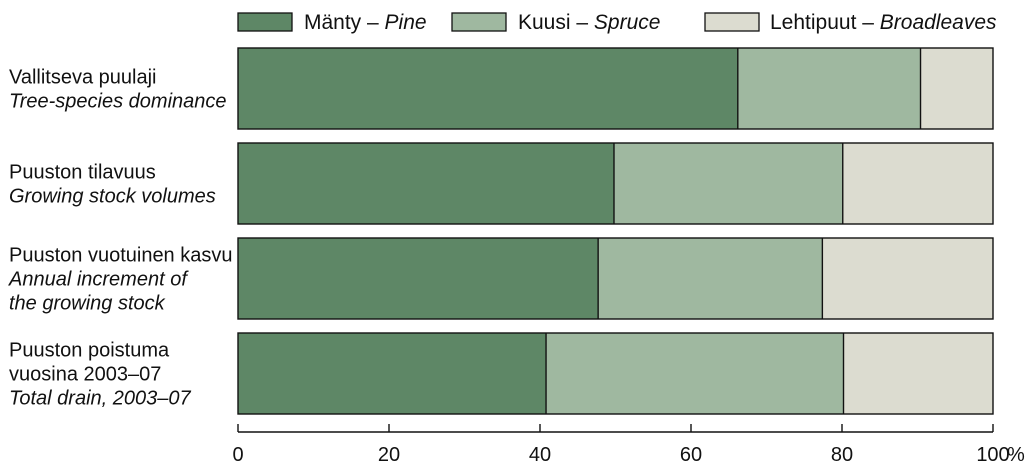  I want to click on x-axis: 0 20 40 60 80 100%, so click(628, 445).